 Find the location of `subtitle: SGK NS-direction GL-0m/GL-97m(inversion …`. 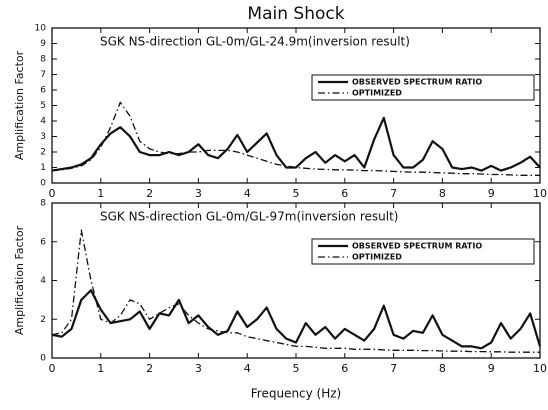

subtitle: SGK NS-direction GL-0m/GL-97m(inversion … is located at coordinates (249, 217).